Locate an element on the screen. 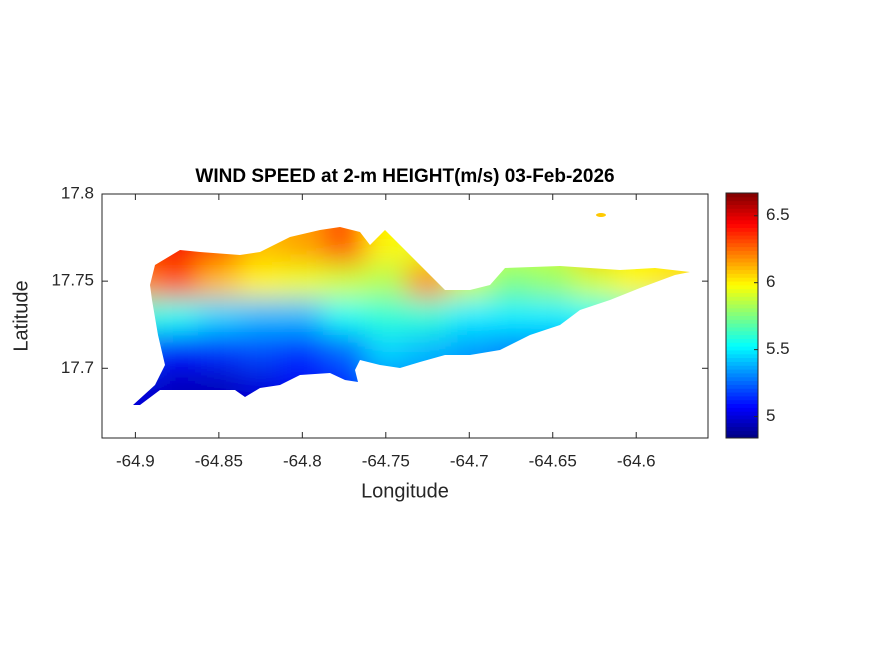  y-tick-label: 17.75 is located at coordinates (72, 280).